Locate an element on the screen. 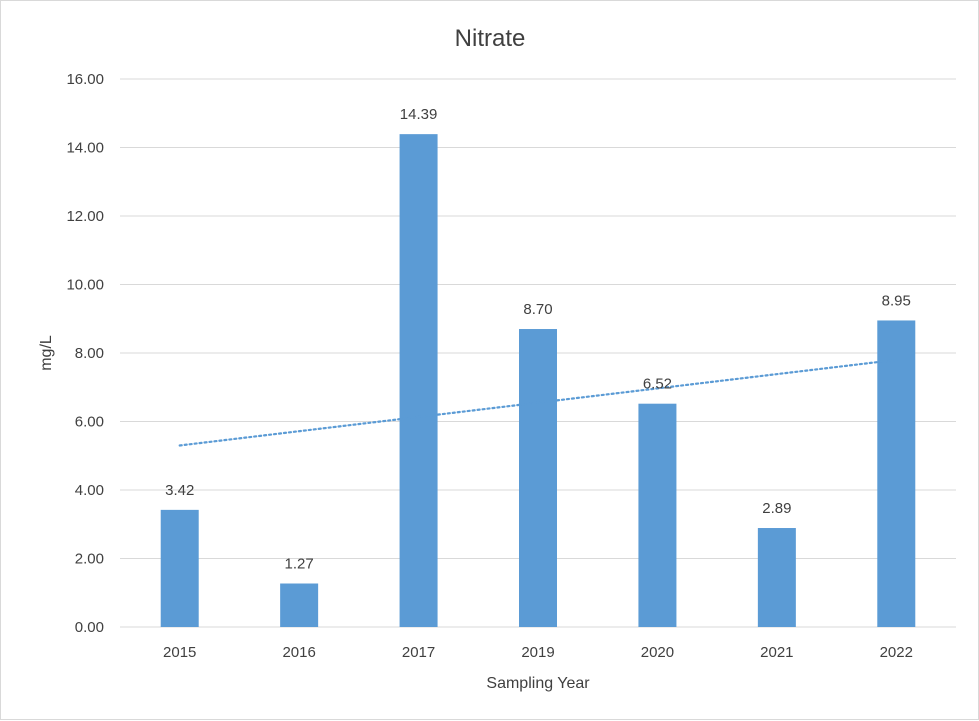 The width and height of the screenshot is (979, 721). chart-title: Nitrate is located at coordinates (490, 38).